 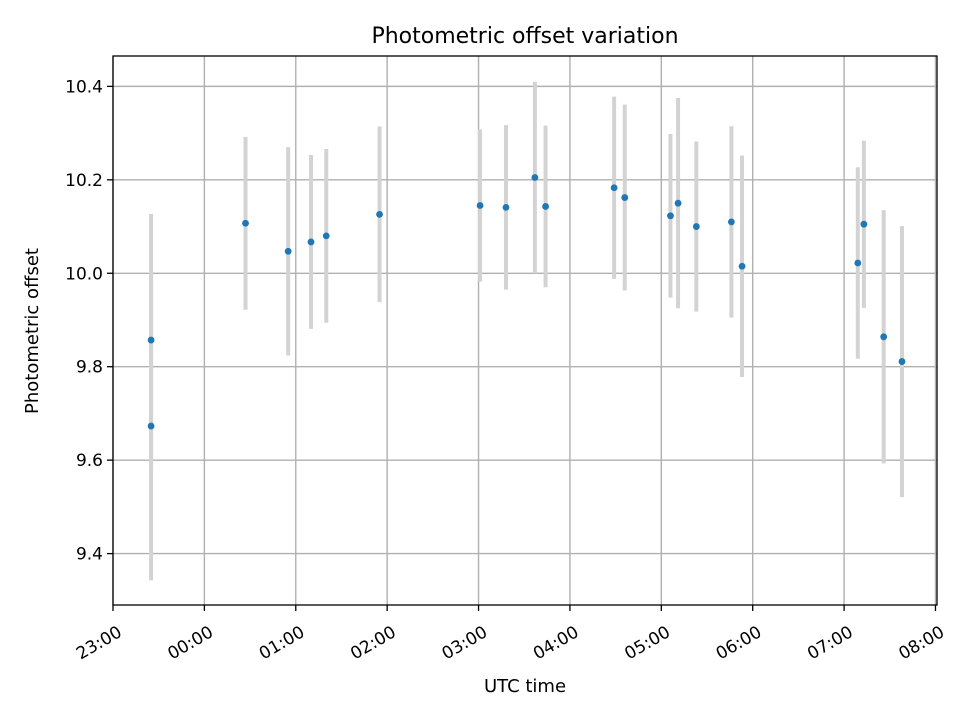 I want to click on x-tick-label: 00:00, so click(x=190, y=643).